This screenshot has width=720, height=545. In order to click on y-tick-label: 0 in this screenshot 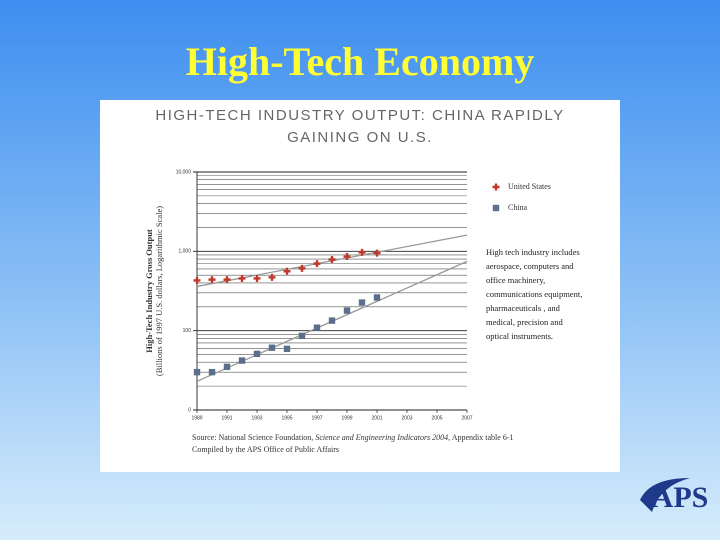, I will do `click(189, 410)`.